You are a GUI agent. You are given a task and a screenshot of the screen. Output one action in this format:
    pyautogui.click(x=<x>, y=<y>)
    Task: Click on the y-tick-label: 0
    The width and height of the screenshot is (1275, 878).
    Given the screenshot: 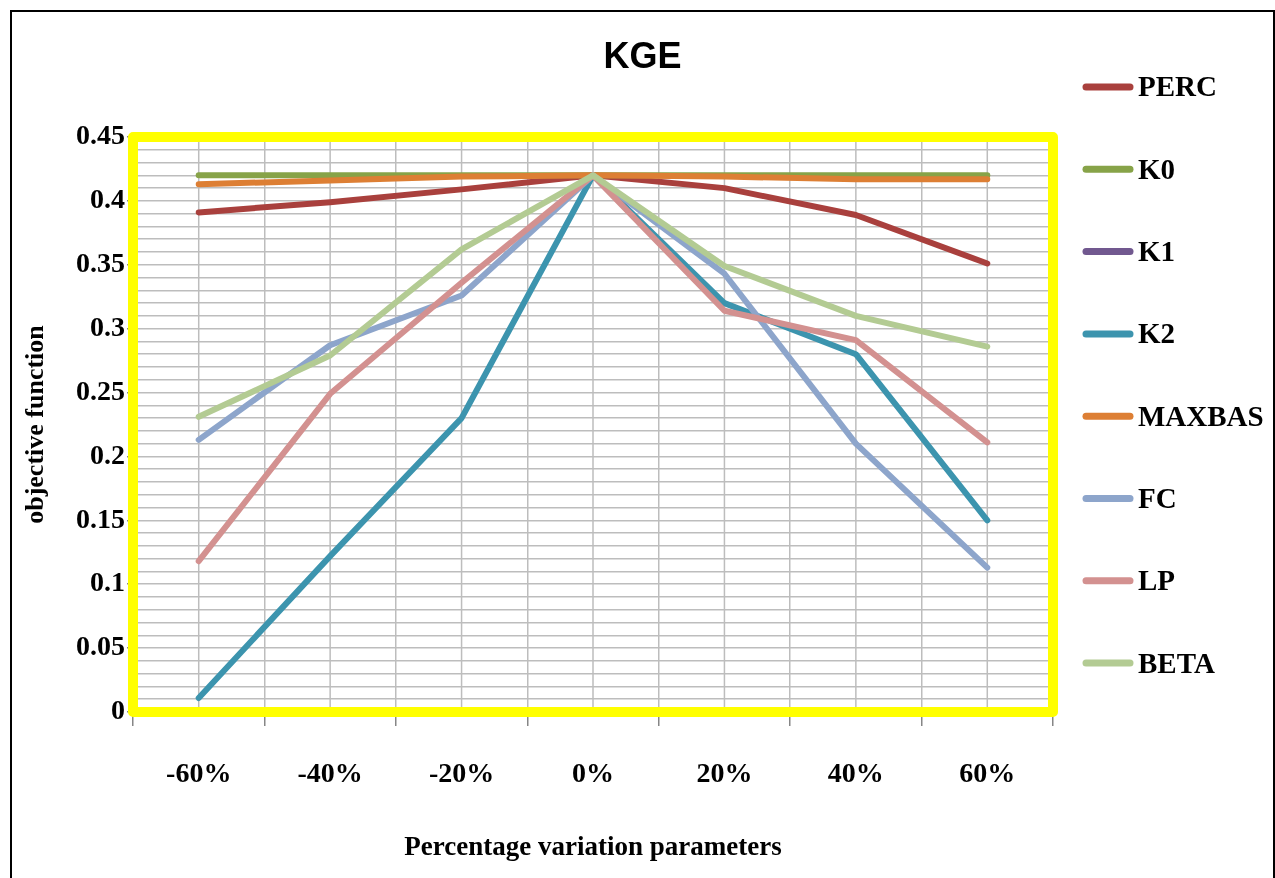 What is the action you would take?
    pyautogui.click(x=118, y=710)
    